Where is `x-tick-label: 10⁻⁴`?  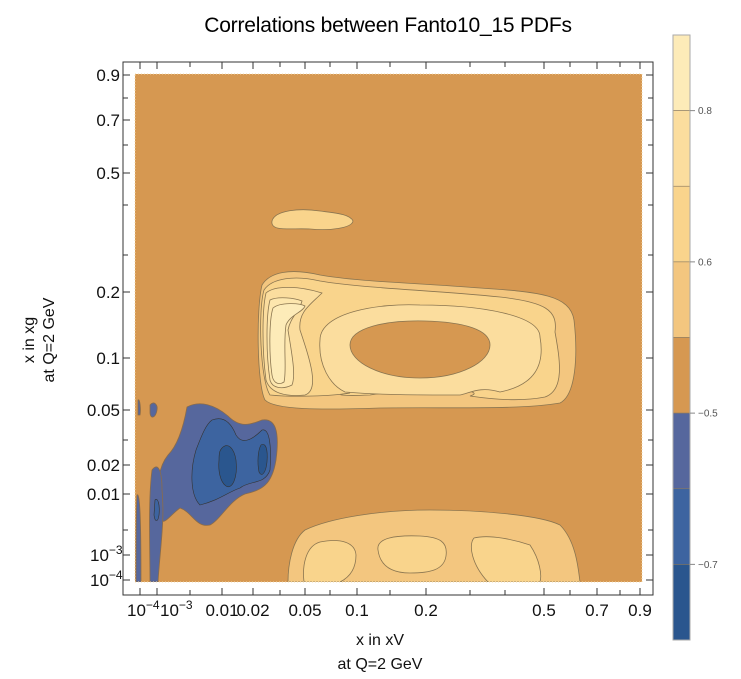 x-tick-label: 10⁻⁴ is located at coordinates (143, 609).